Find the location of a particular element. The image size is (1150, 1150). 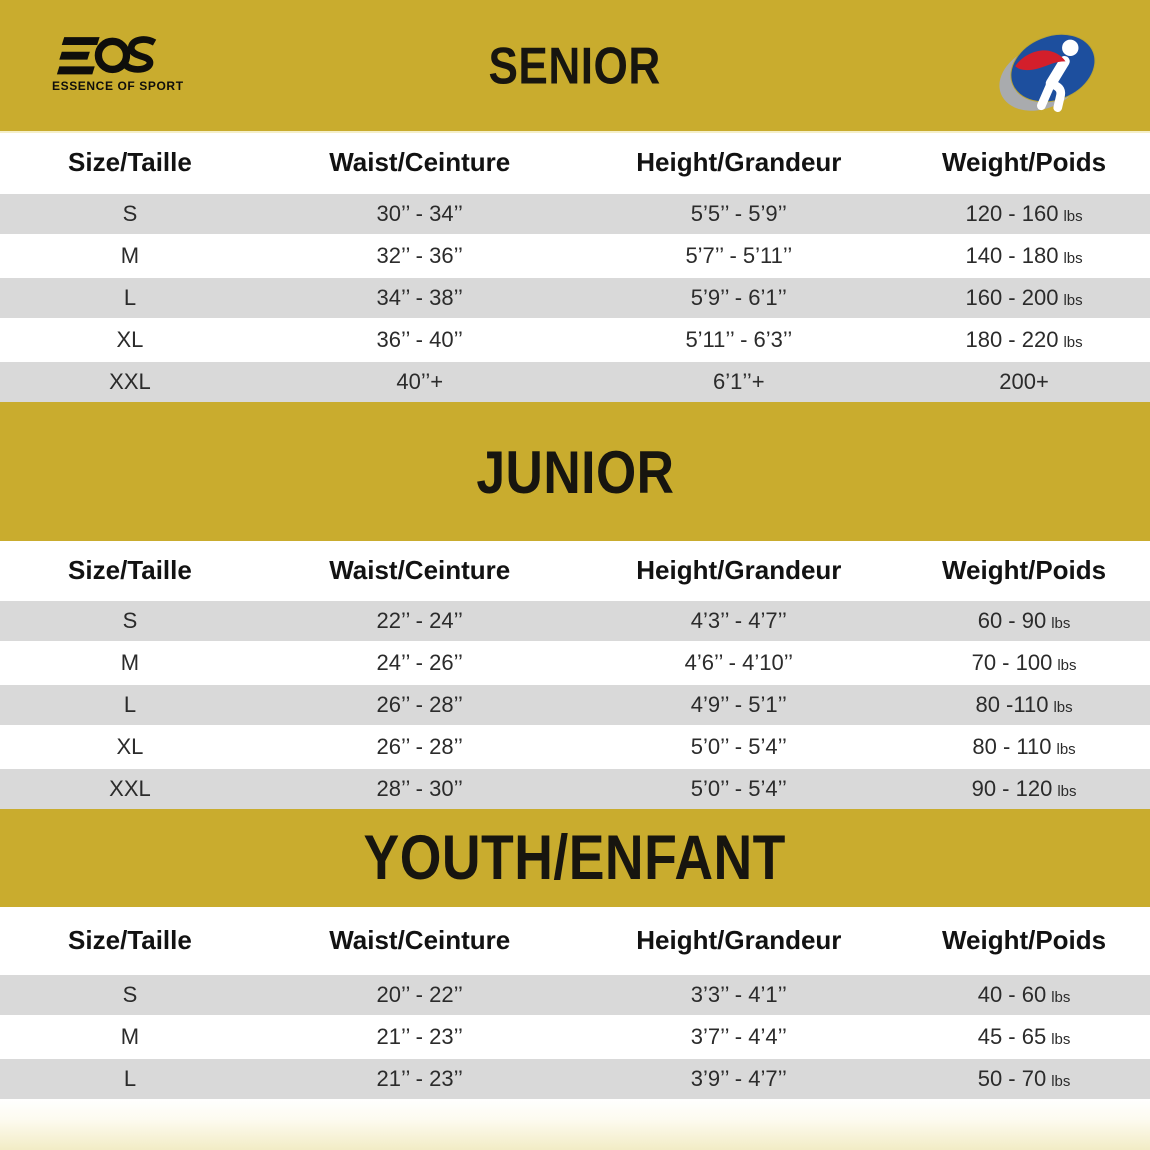

cell-weight: 40 - 60 lbs is located at coordinates (1024, 995).